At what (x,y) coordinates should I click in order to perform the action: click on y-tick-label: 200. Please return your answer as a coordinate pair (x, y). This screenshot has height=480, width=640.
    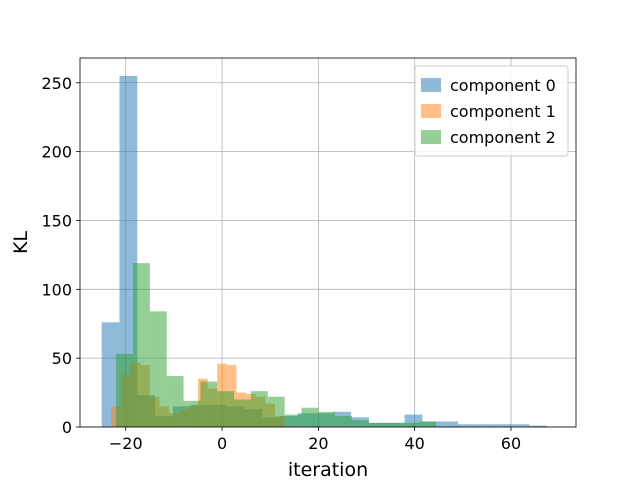
    Looking at the image, I should click on (56, 152).